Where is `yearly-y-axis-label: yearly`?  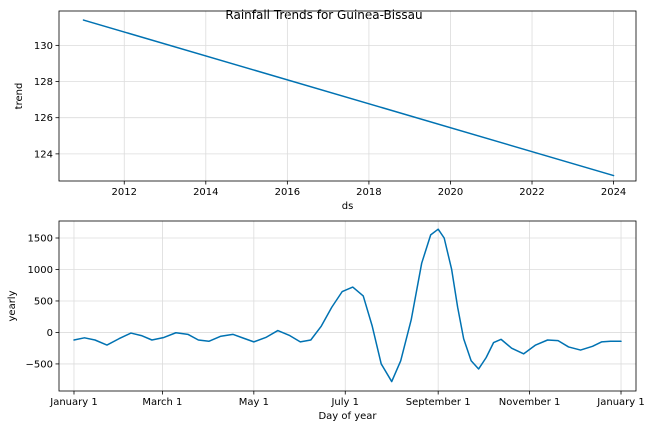 yearly-y-axis-label: yearly is located at coordinates (12, 305).